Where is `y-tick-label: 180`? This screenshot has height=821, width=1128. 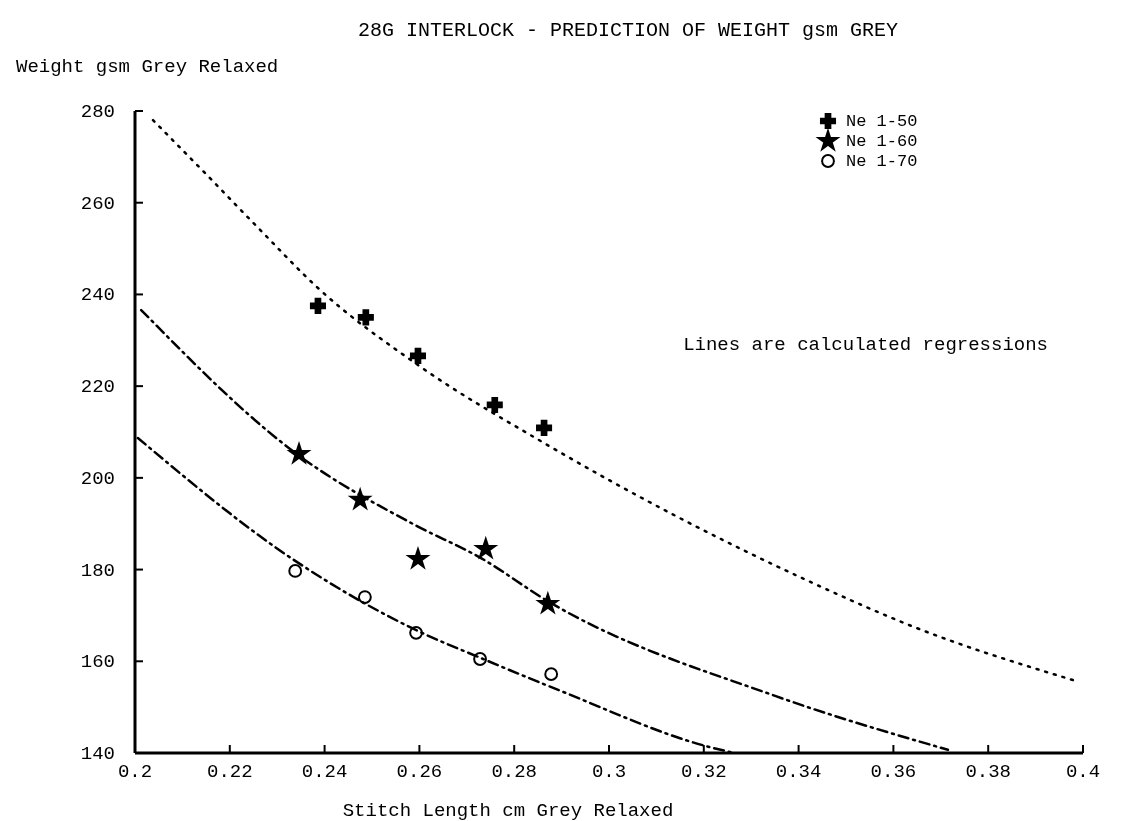 y-tick-label: 180 is located at coordinates (97, 570).